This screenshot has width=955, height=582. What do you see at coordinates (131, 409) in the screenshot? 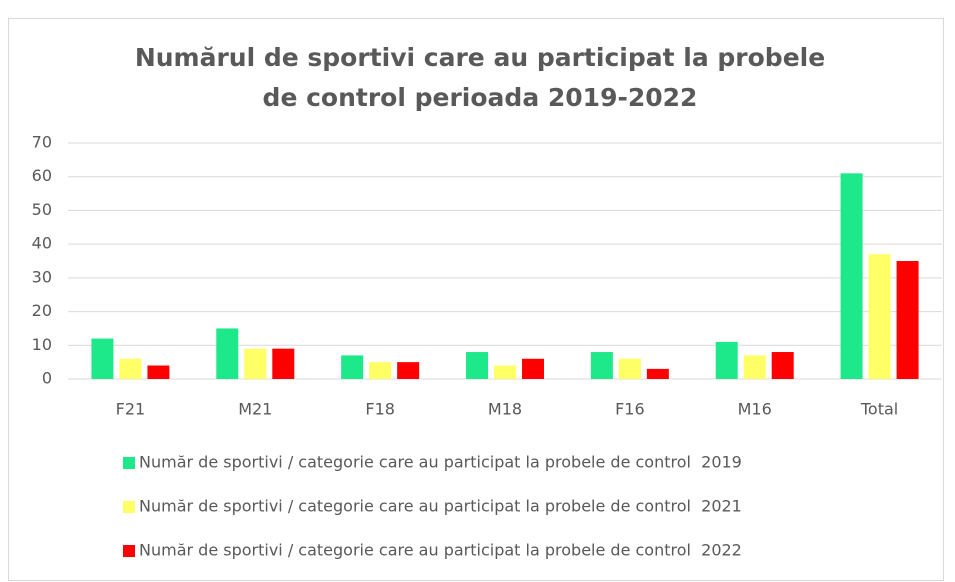
I see `x-tick-label: F21` at bounding box center [131, 409].